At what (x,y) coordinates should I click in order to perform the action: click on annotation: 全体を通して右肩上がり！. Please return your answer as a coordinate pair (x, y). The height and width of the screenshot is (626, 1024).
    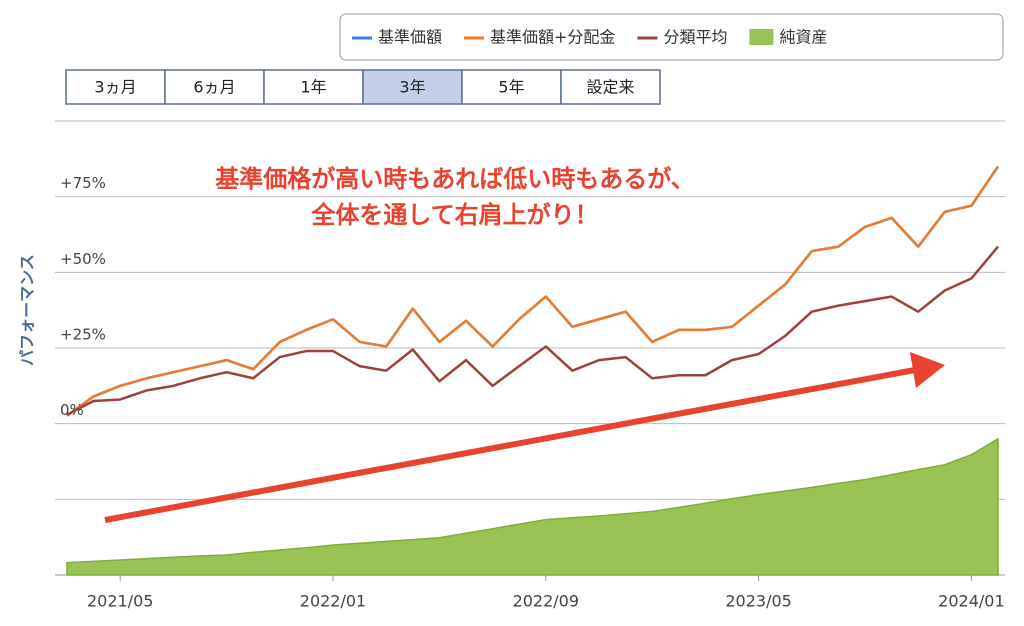
    Looking at the image, I should click on (454, 215).